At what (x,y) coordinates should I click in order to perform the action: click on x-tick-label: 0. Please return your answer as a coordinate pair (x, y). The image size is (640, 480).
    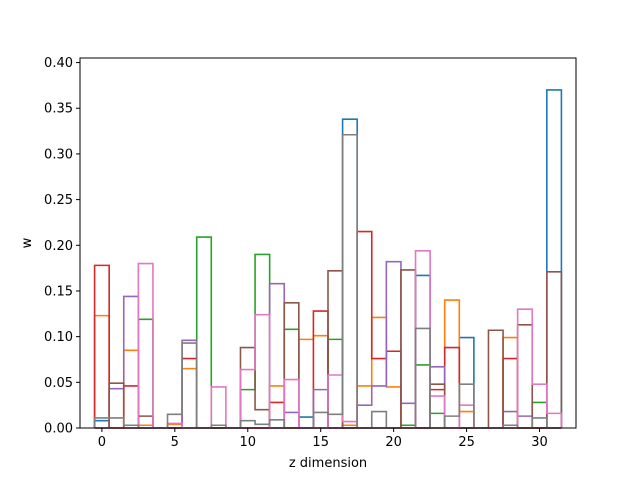
    Looking at the image, I should click on (102, 442).